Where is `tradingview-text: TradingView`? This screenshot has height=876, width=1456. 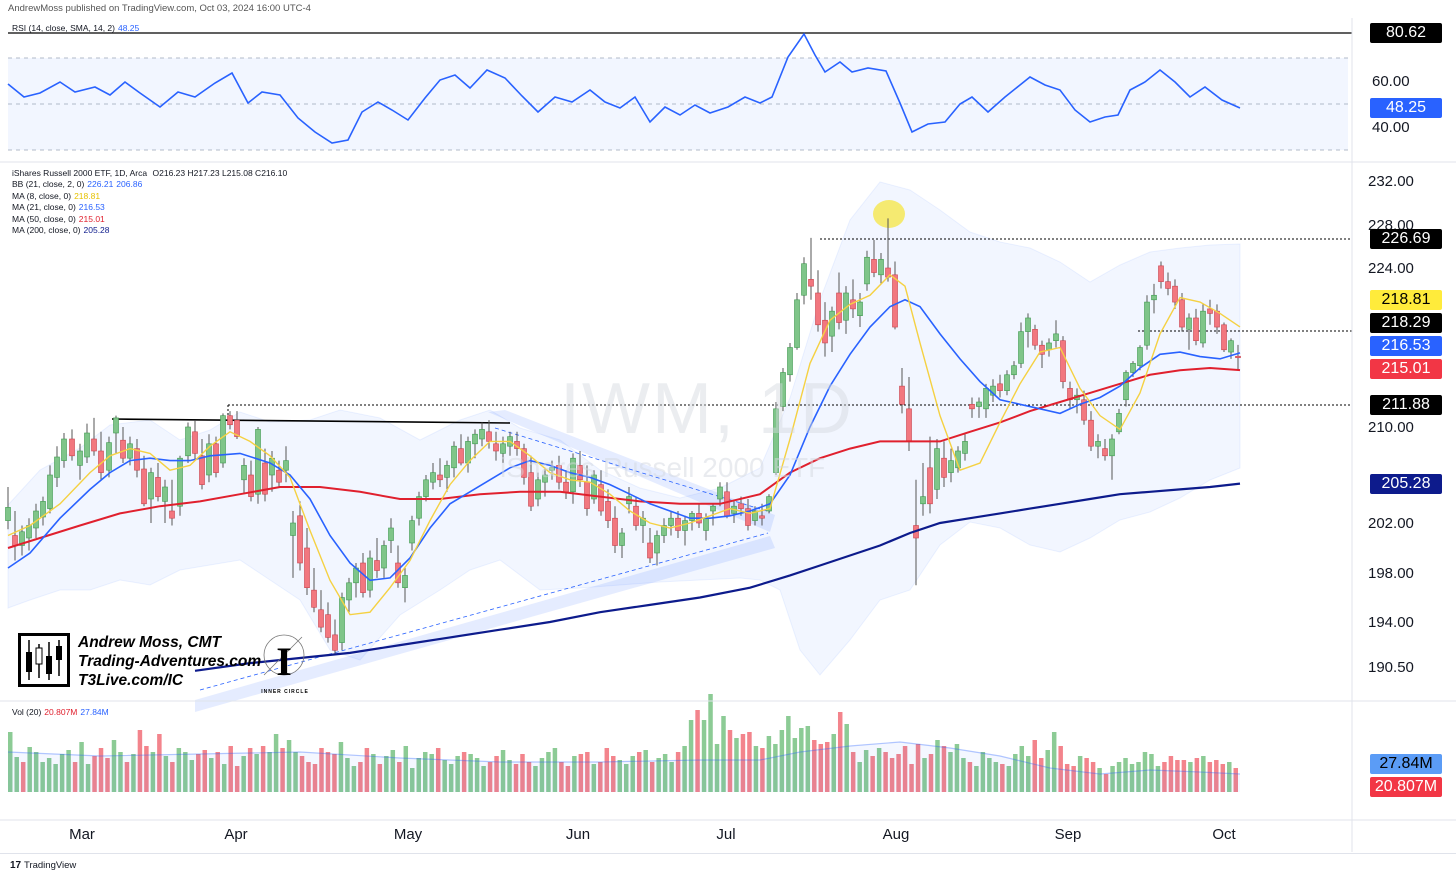
tradingview-text: TradingView is located at coordinates (50, 865).